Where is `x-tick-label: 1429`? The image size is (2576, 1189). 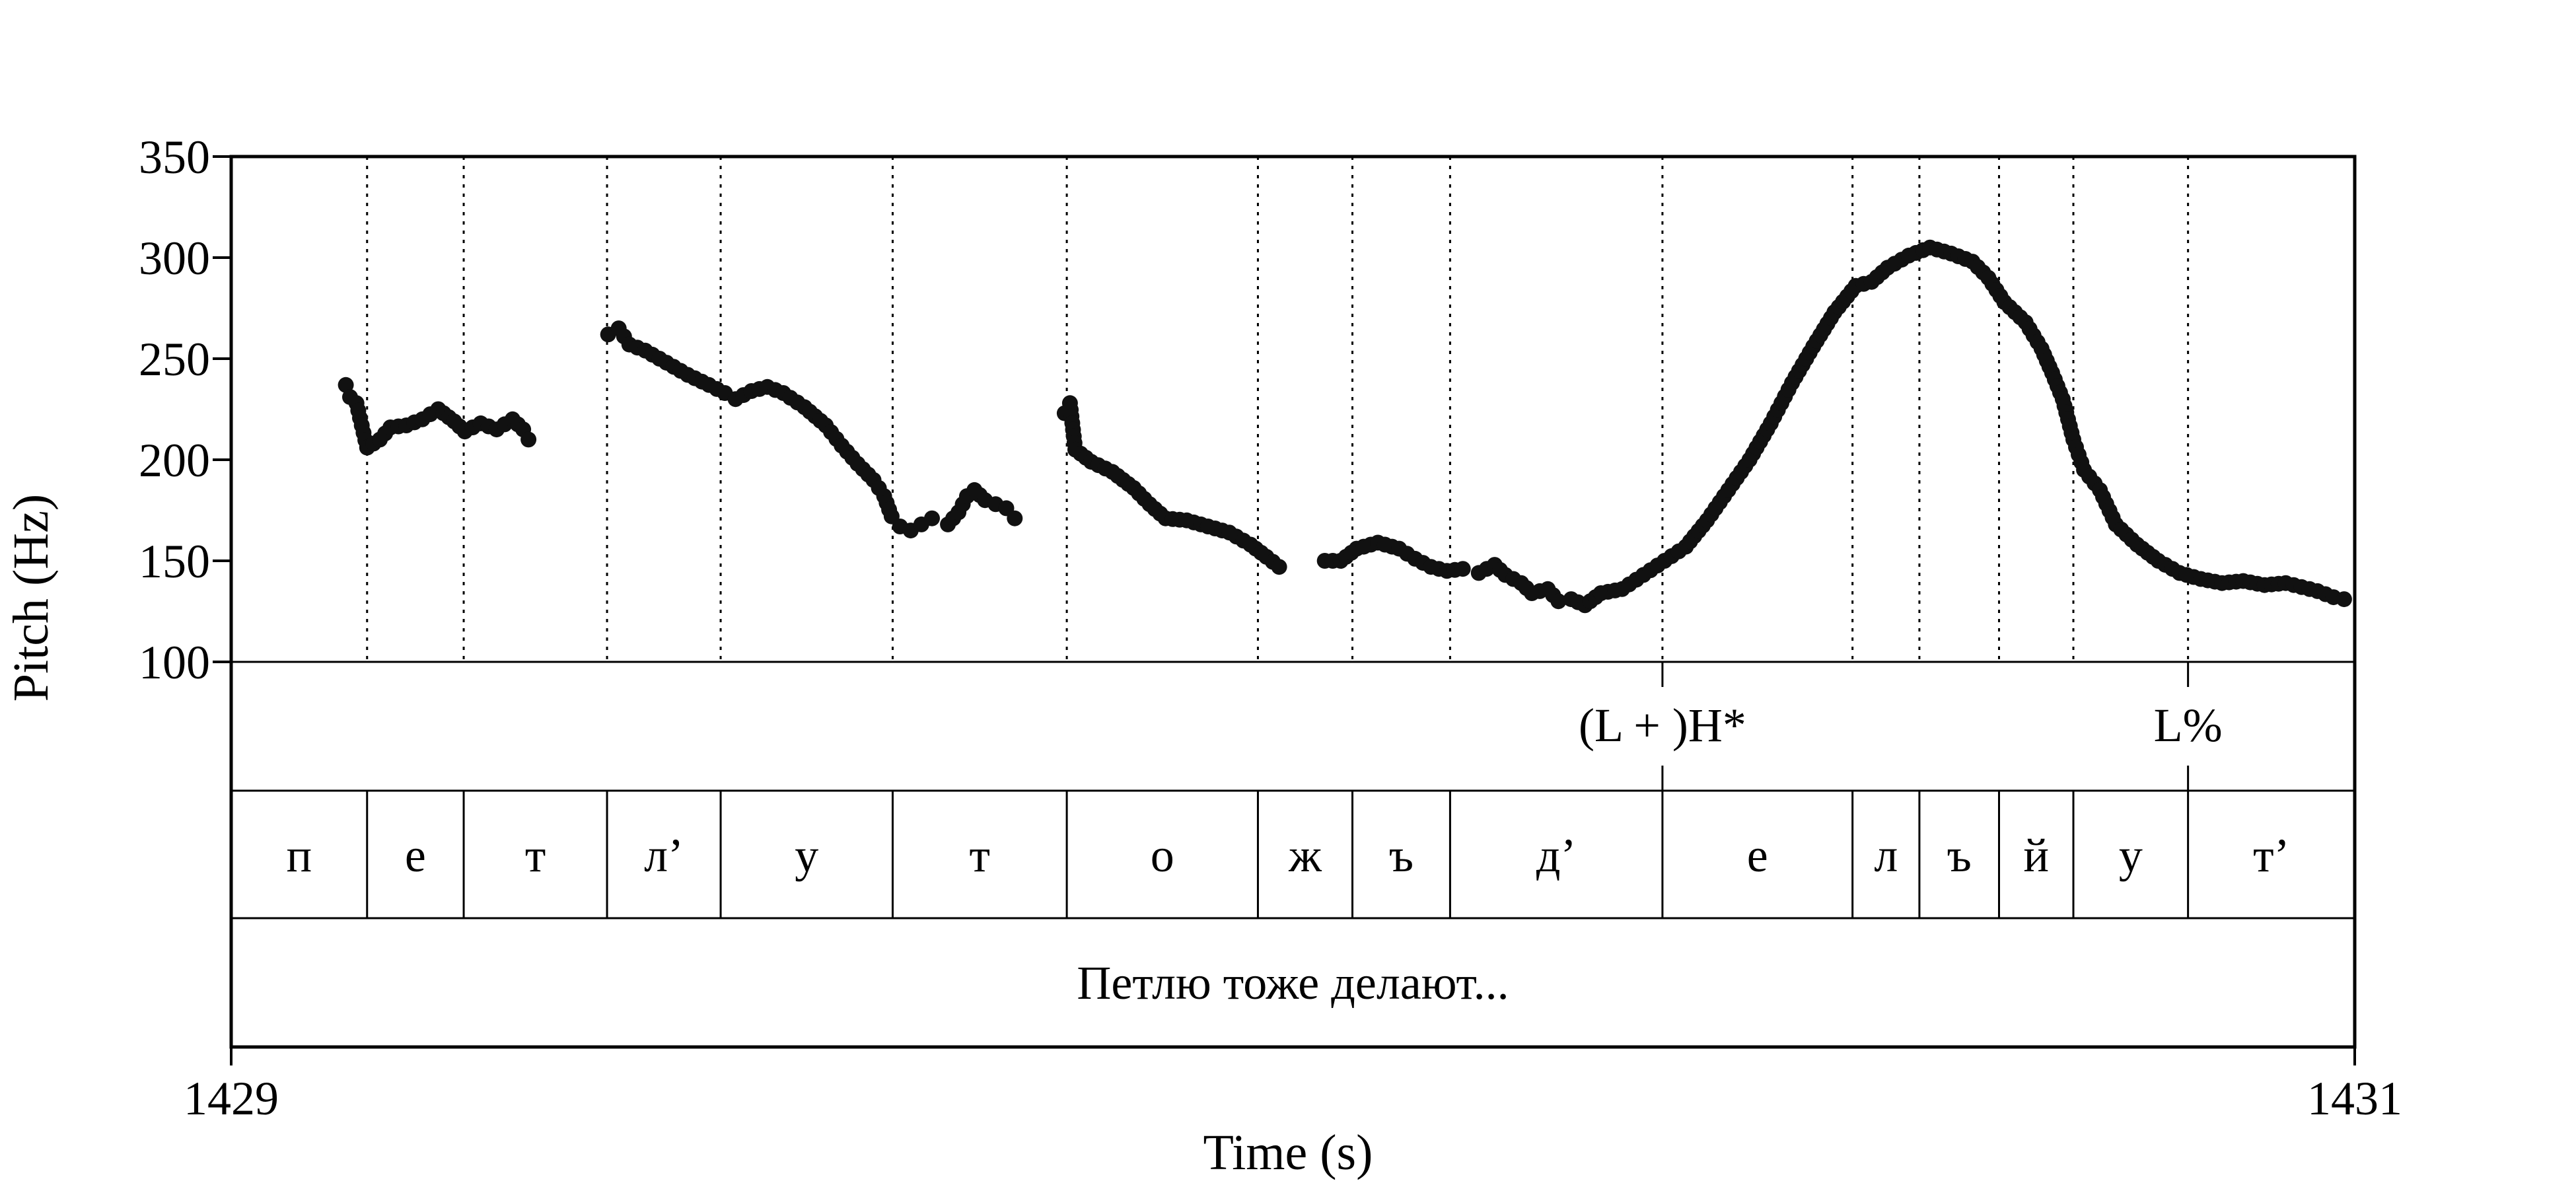 x-tick-label: 1429 is located at coordinates (232, 1098).